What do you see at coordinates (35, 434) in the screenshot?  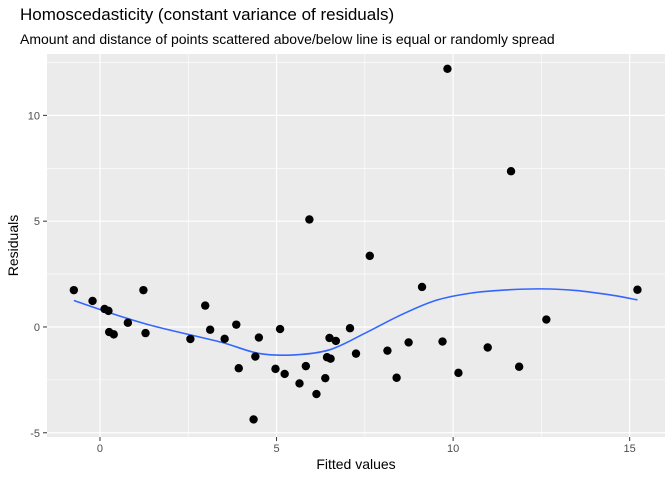 I see `y-tick-label: -5` at bounding box center [35, 434].